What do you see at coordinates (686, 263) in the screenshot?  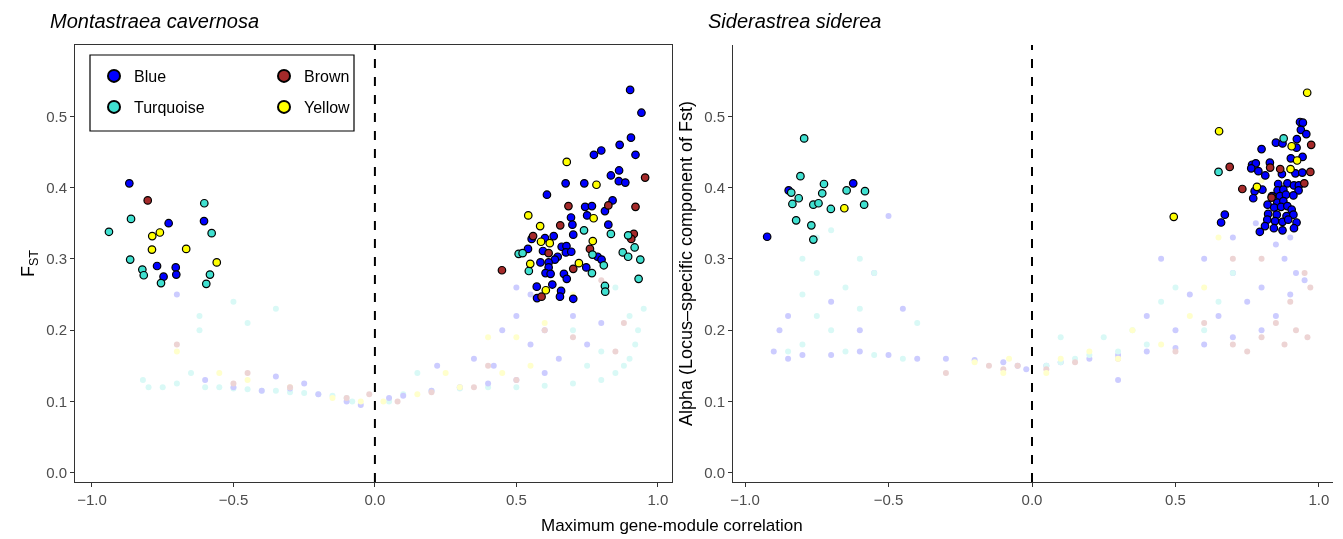 I see `y-axis-title: Alpha (Locus–specific component of Fst)` at bounding box center [686, 263].